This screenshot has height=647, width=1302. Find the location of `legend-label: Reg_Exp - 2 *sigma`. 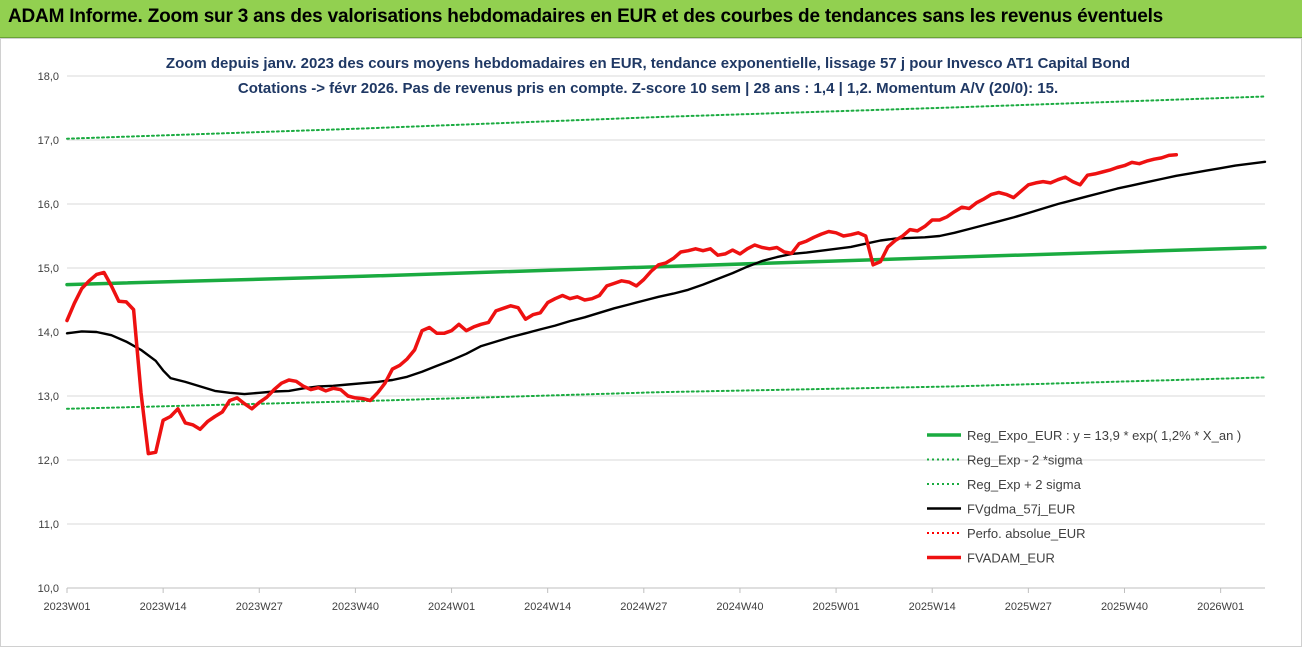

legend-label: Reg_Exp - 2 *sigma is located at coordinates (1025, 460).